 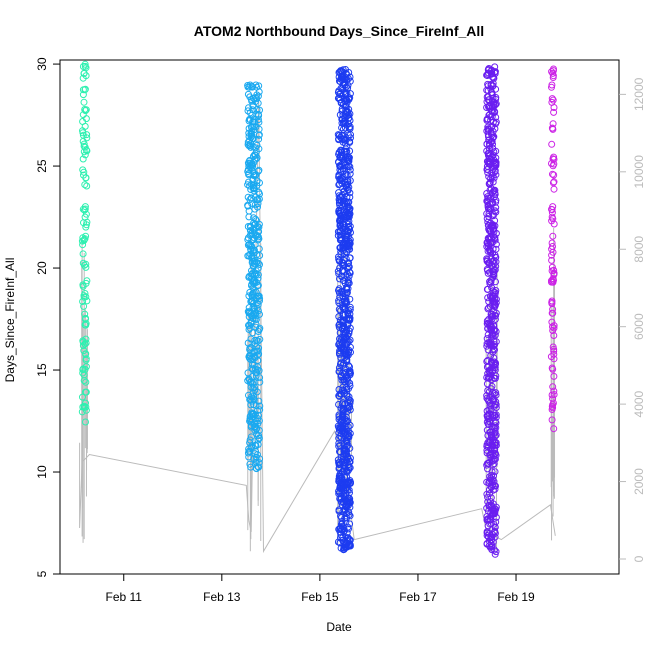 I want to click on y-tick-label: 30, so click(x=42, y=64).